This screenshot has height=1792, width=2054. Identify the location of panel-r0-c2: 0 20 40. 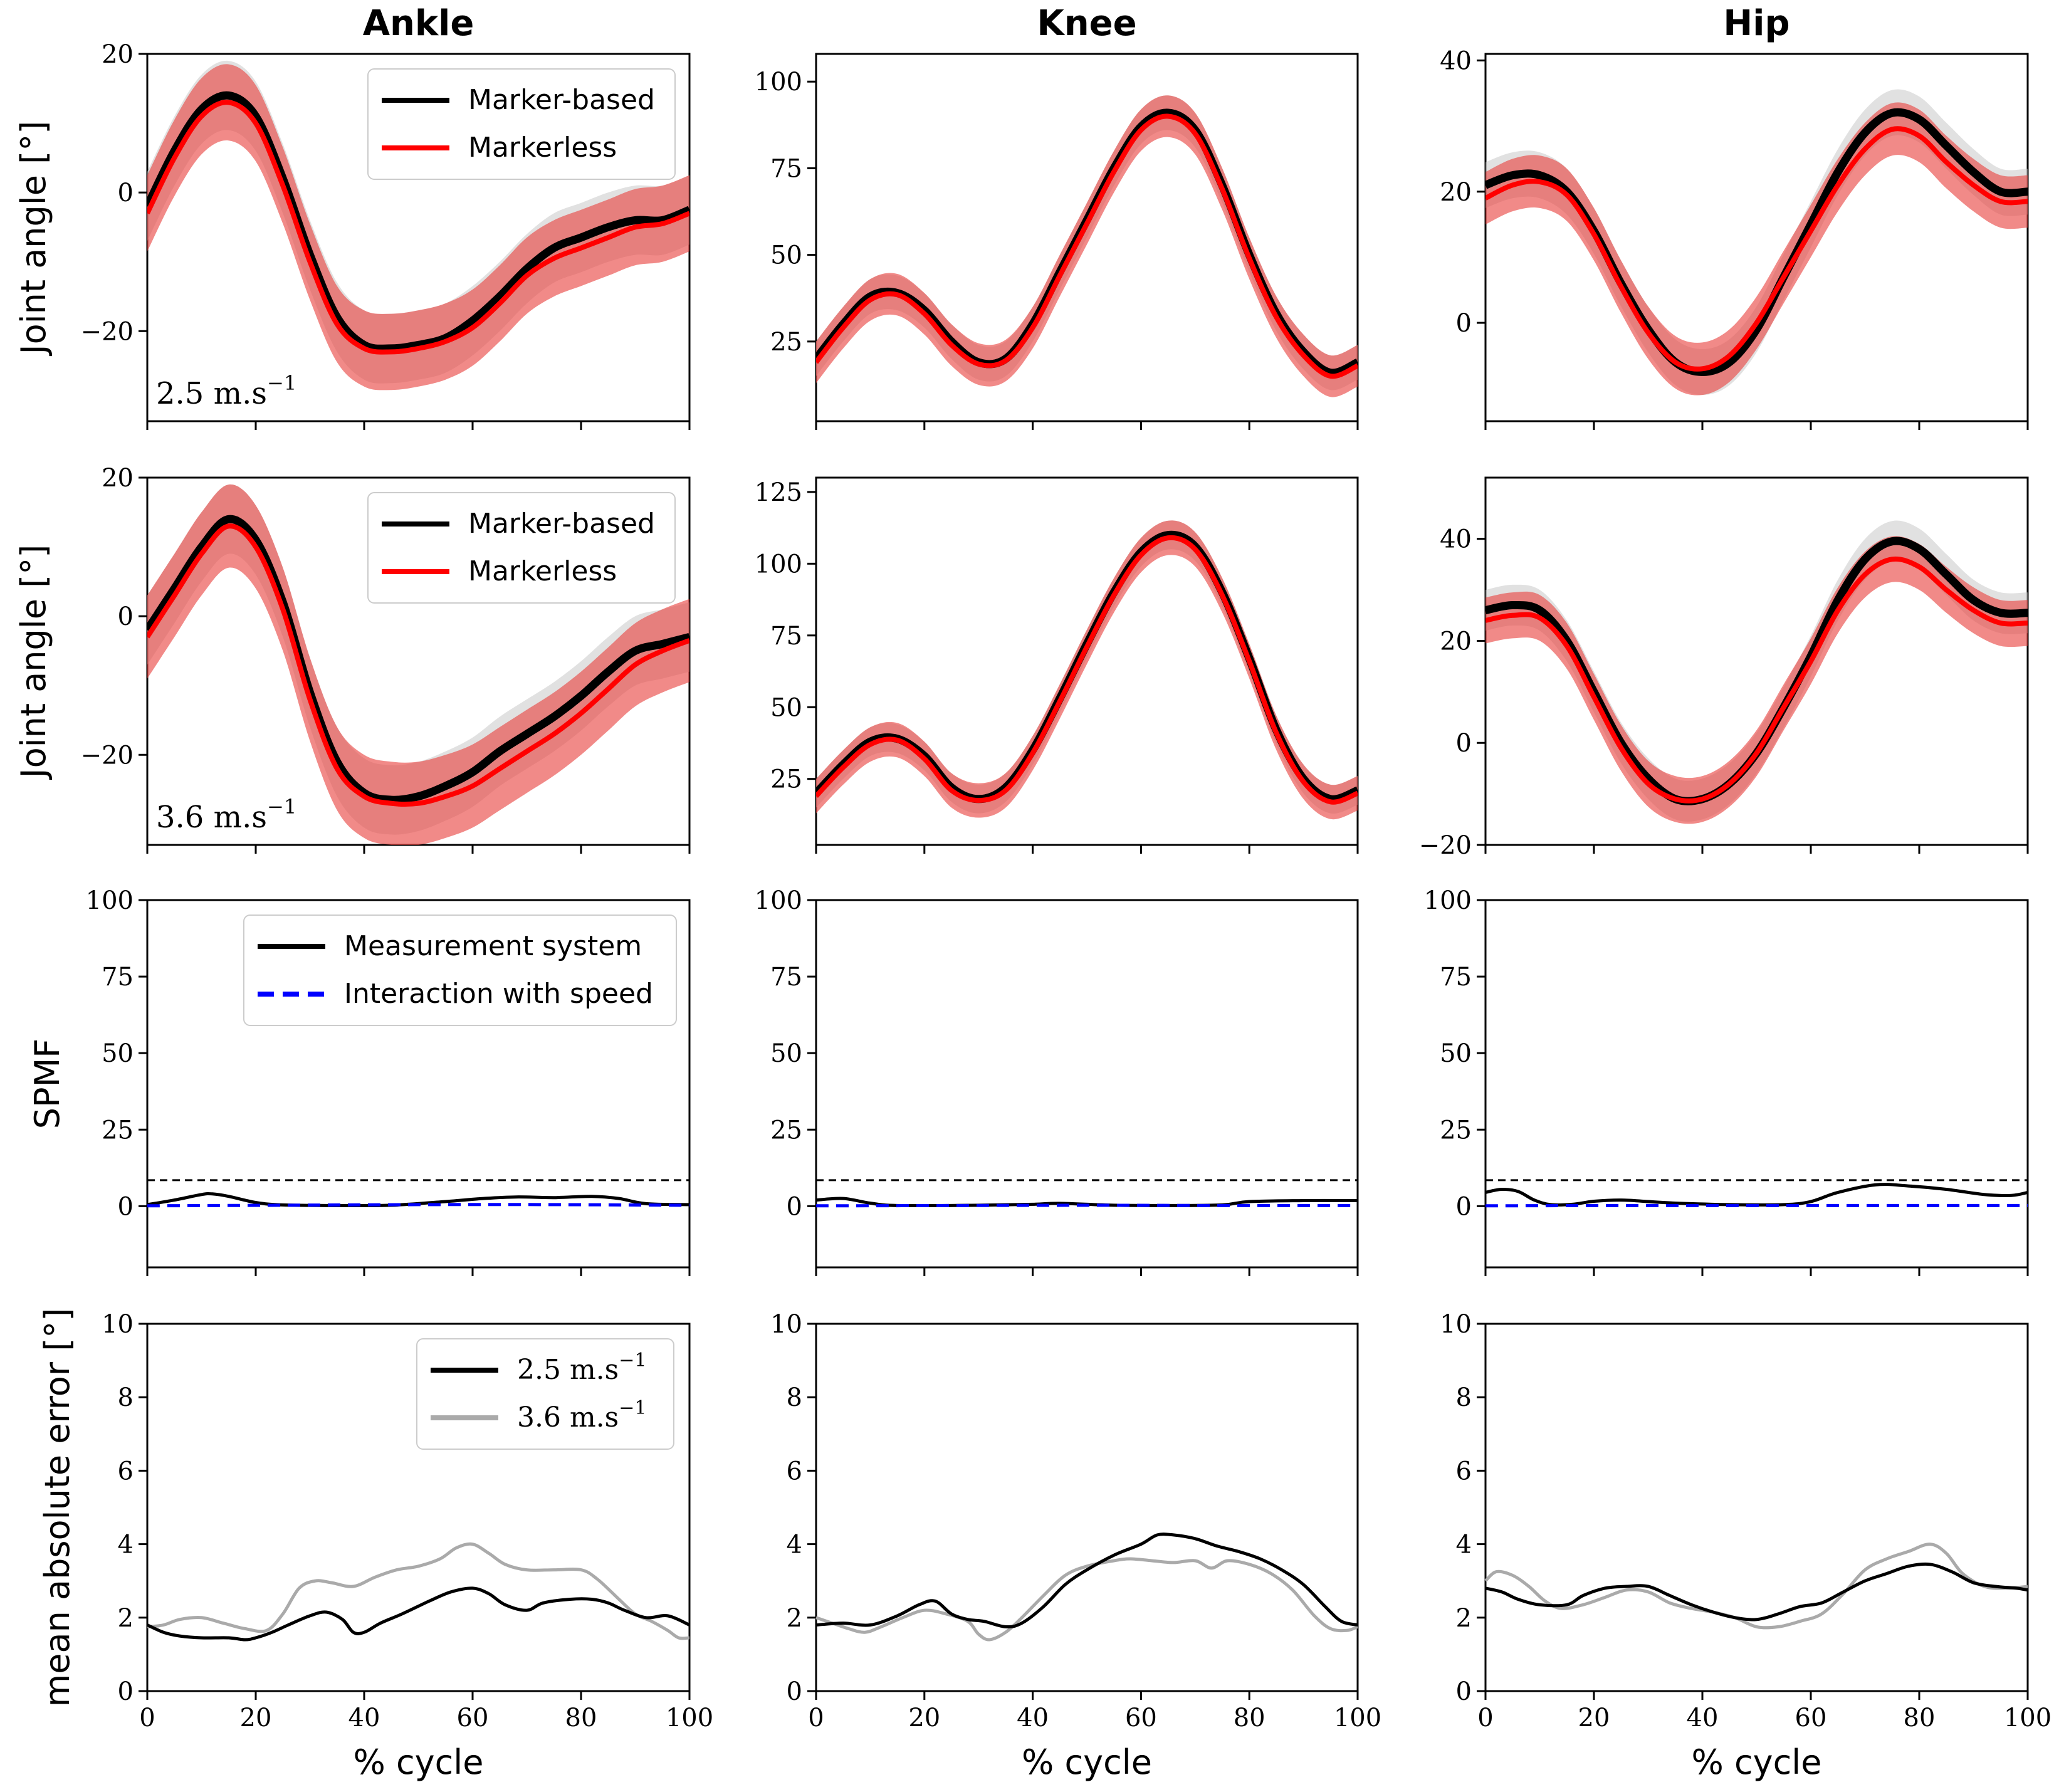
(1734, 238).